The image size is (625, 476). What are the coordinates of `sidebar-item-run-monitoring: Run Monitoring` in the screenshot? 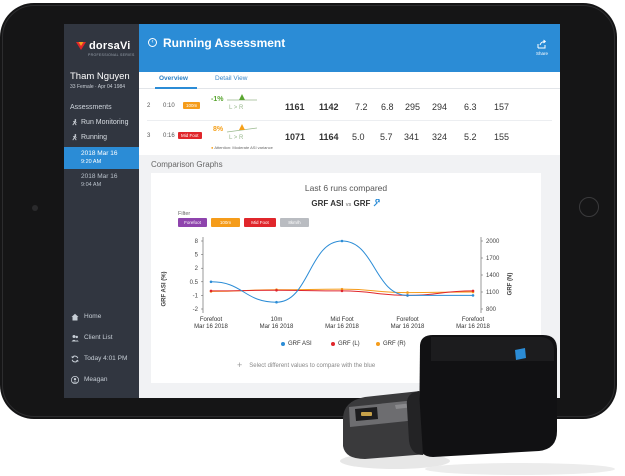 It's located at (101, 118).